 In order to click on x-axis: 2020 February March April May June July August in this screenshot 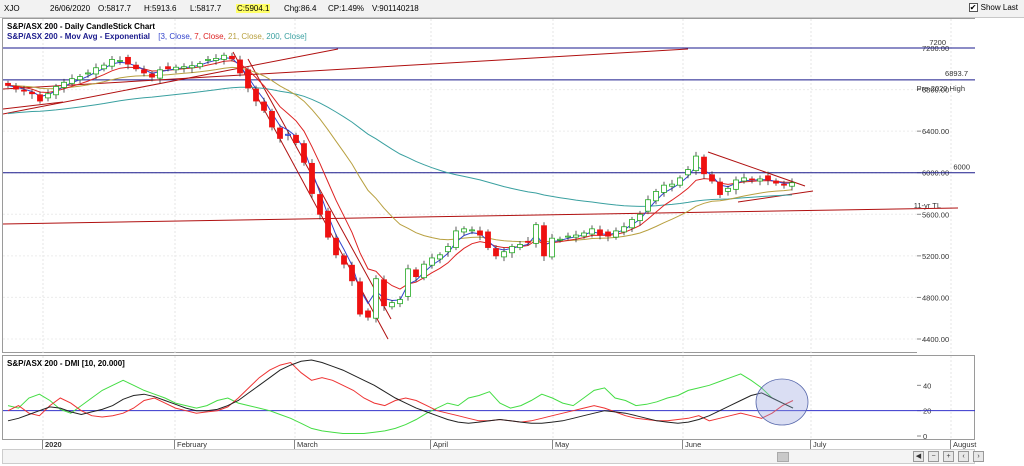, I will do `click(489, 444)`.